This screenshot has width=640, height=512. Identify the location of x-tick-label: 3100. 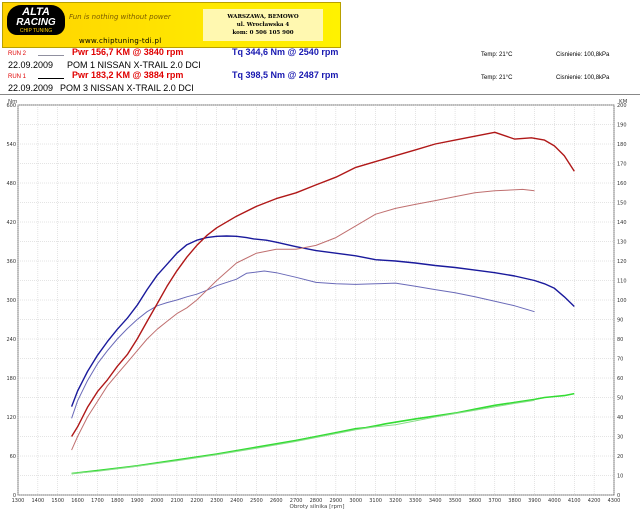
(375, 501).